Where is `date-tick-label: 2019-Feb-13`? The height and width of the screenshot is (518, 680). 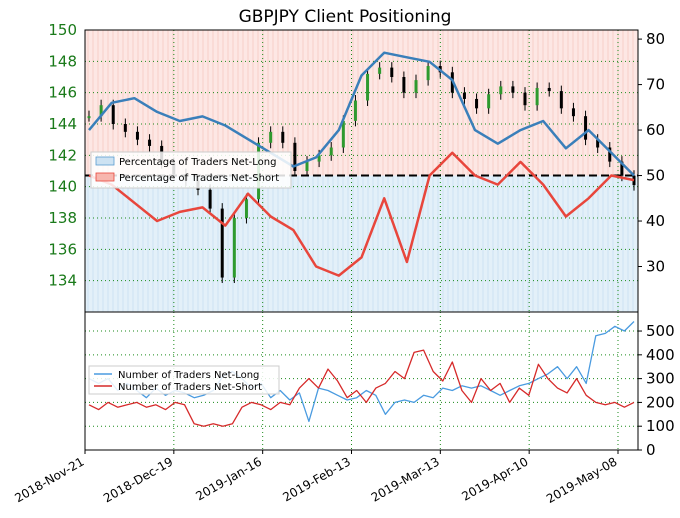 date-tick-label: 2019-Feb-13 is located at coordinates (316, 479).